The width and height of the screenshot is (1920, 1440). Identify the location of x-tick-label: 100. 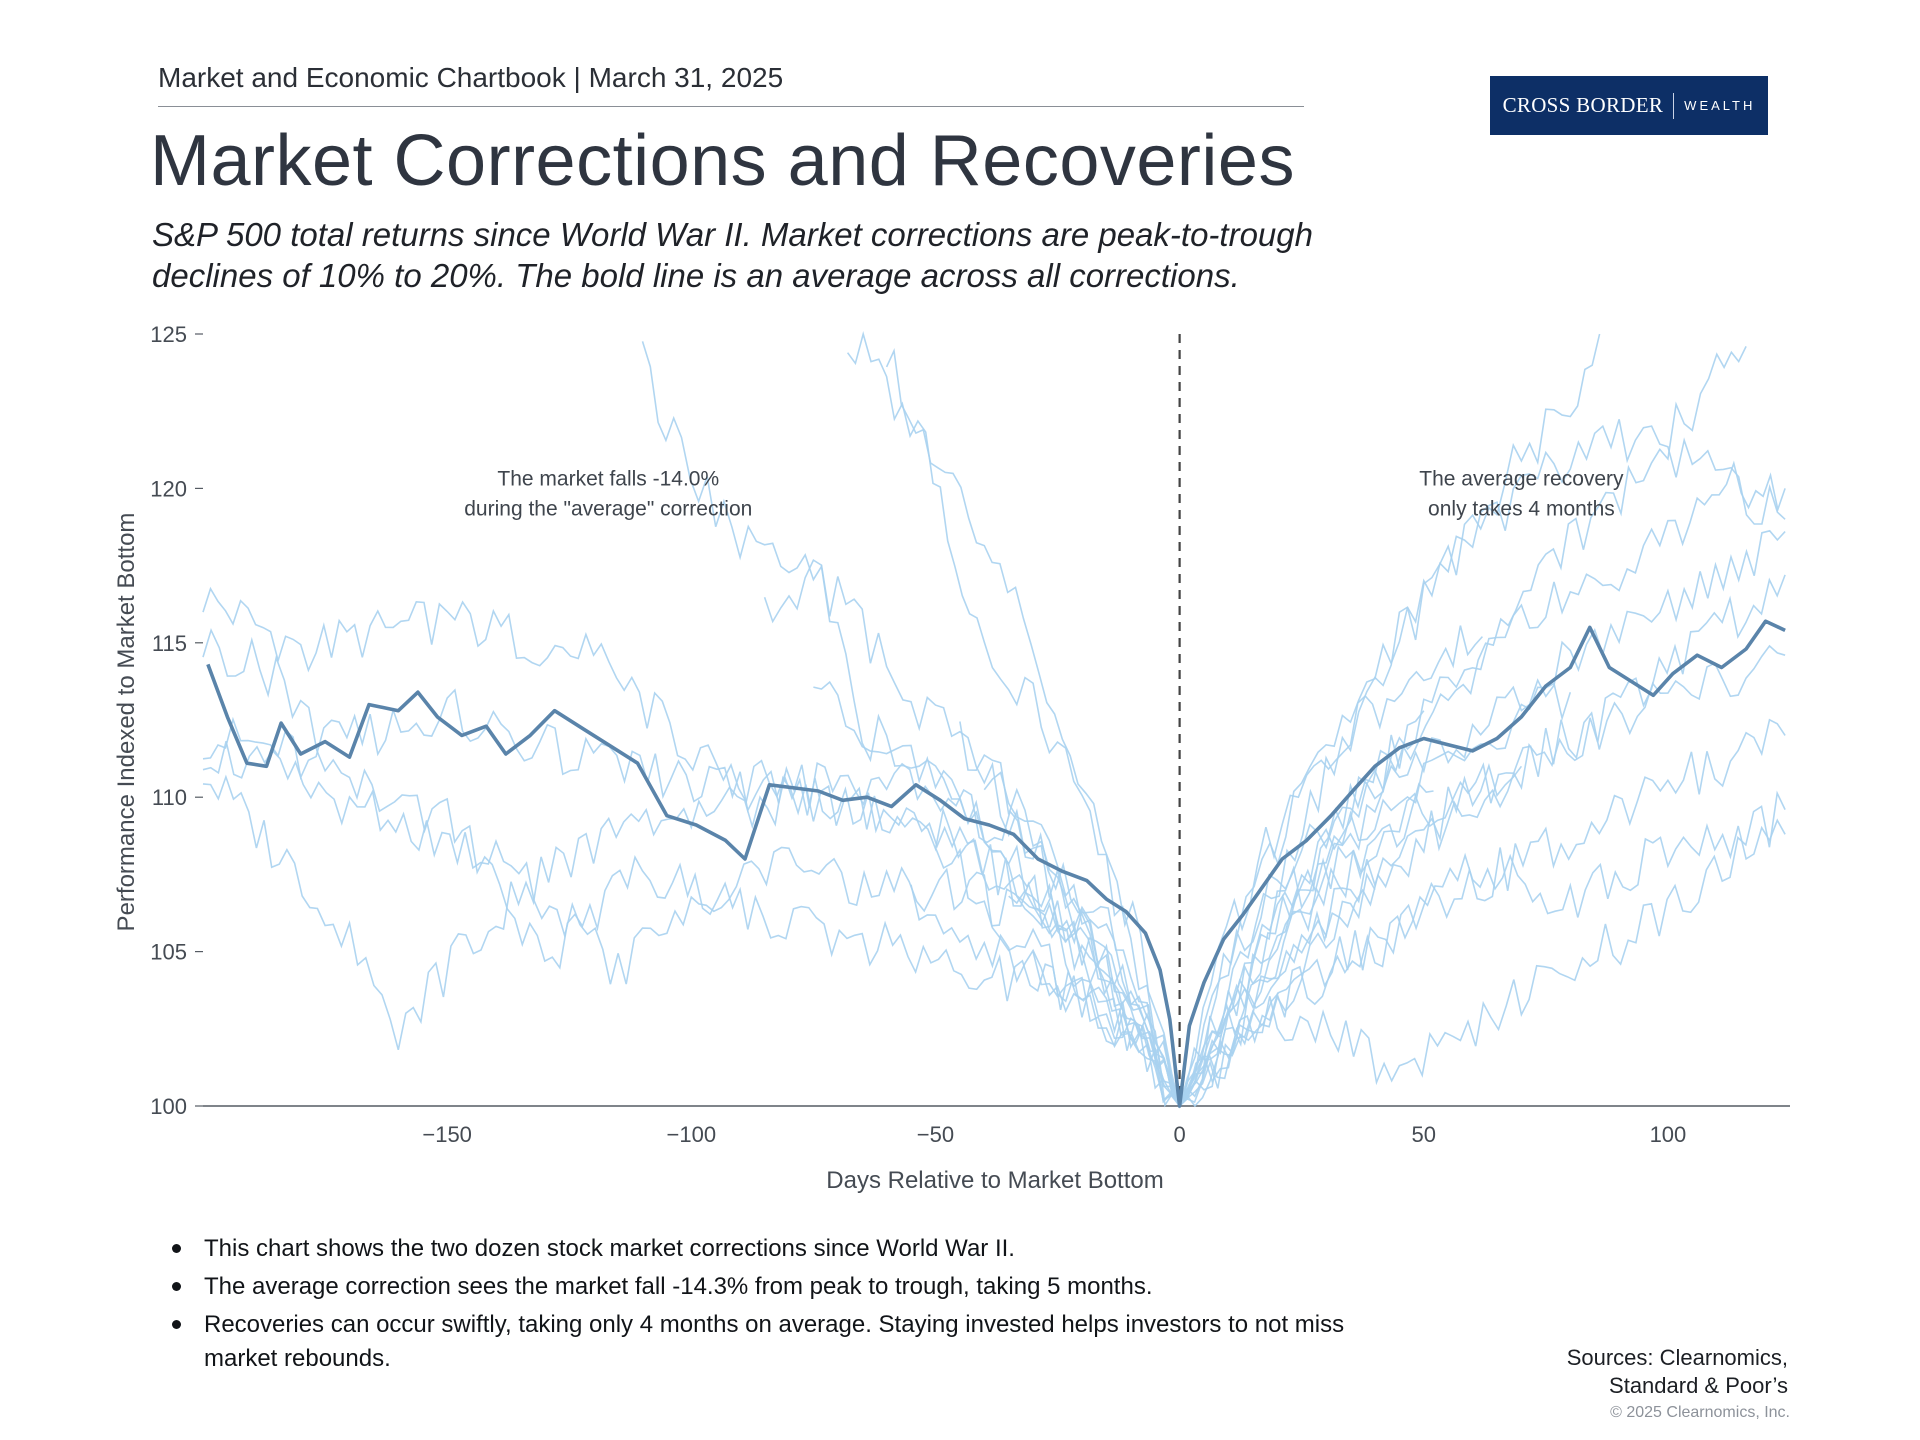
(1668, 1134).